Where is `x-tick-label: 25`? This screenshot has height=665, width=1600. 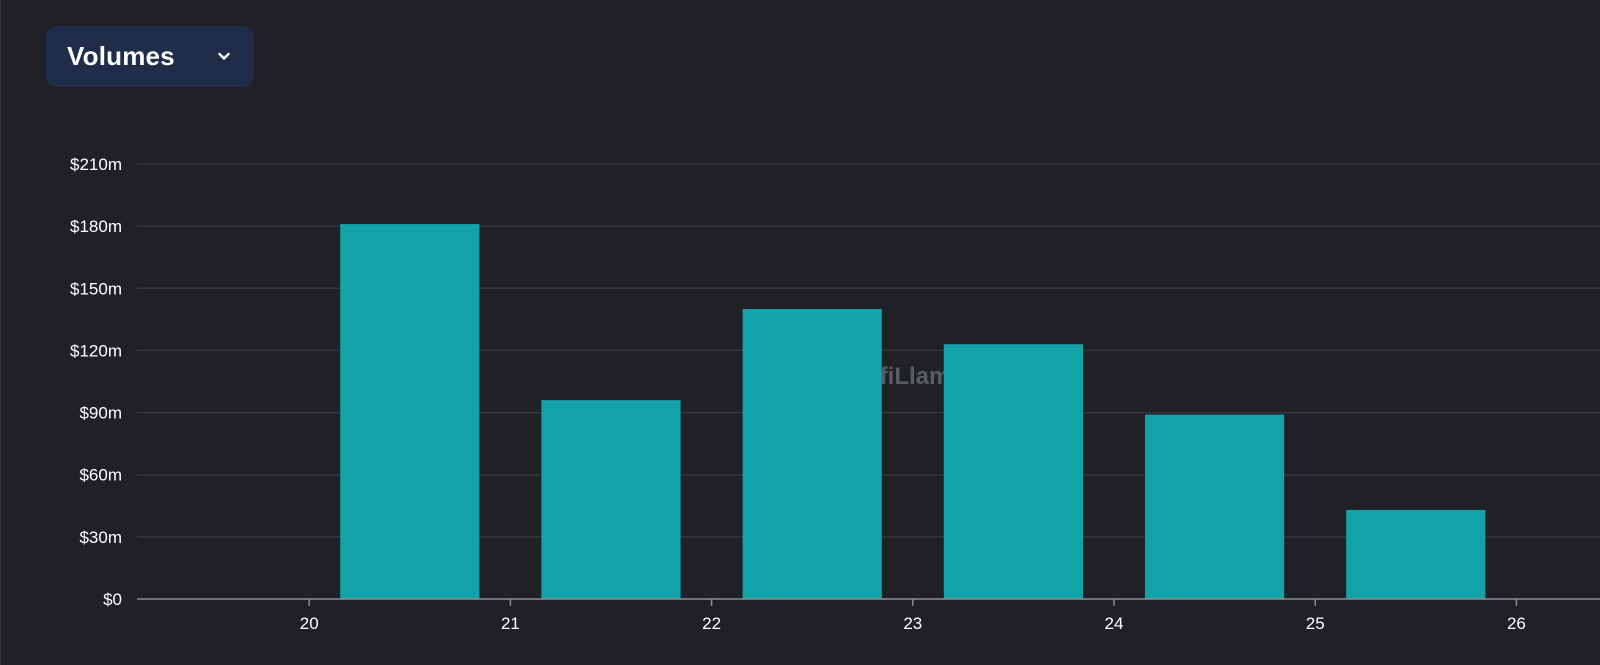 x-tick-label: 25 is located at coordinates (1315, 623).